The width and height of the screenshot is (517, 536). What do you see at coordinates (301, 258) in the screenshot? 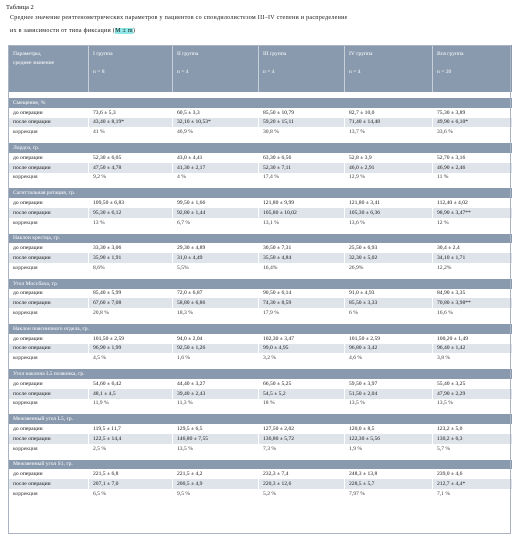
I see `table-cell: 35,50 ± 4,84` at bounding box center [301, 258].